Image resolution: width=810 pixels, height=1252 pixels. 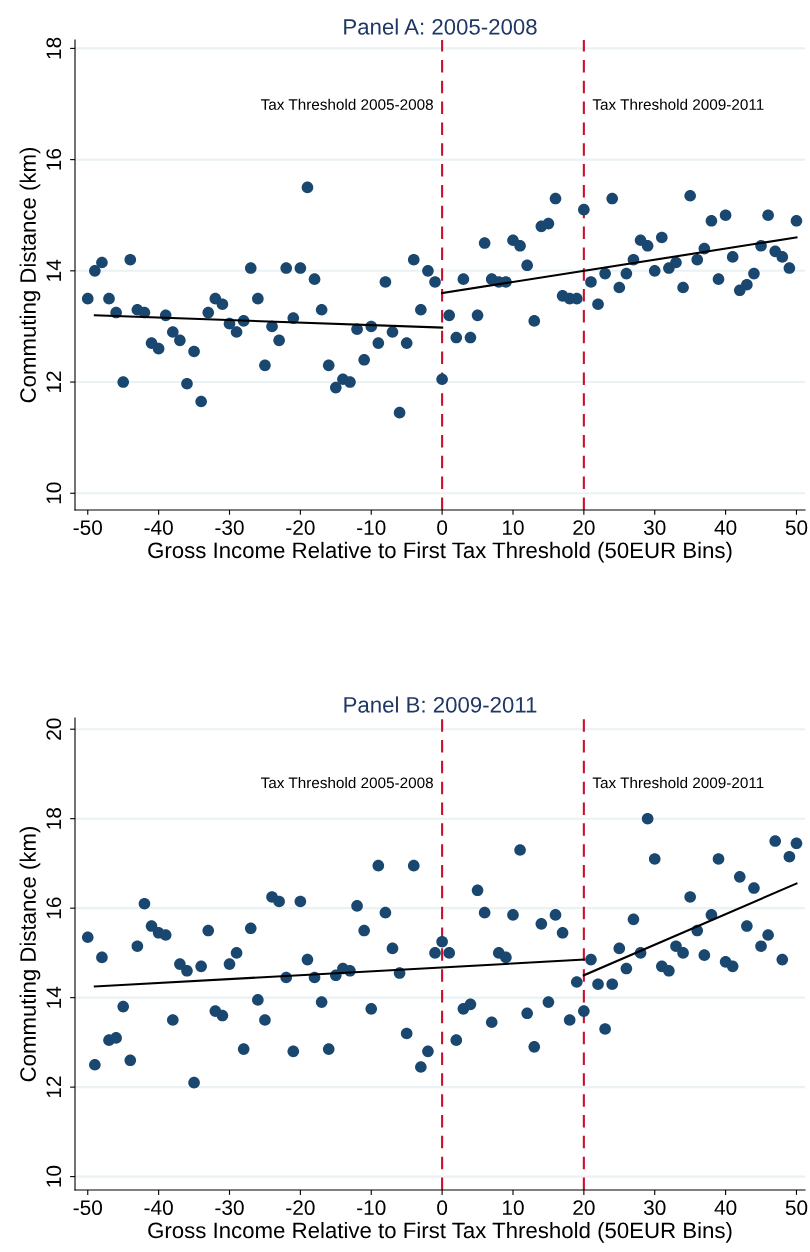 I want to click on chart-title: Panel A: 2005-2008, so click(x=440, y=26).